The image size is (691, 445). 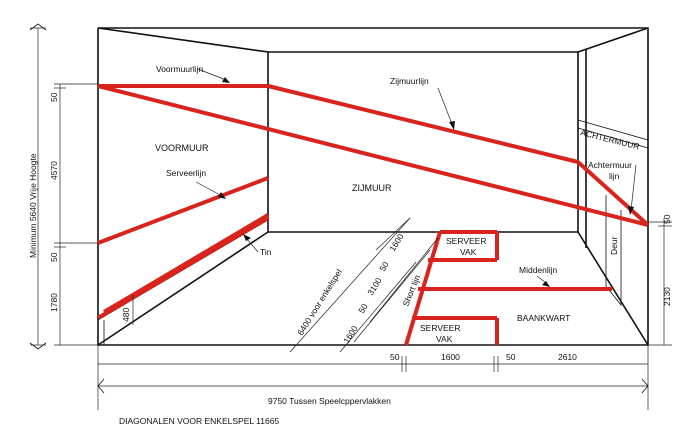 What do you see at coordinates (126, 315) in the screenshot?
I see `label-480: 480` at bounding box center [126, 315].